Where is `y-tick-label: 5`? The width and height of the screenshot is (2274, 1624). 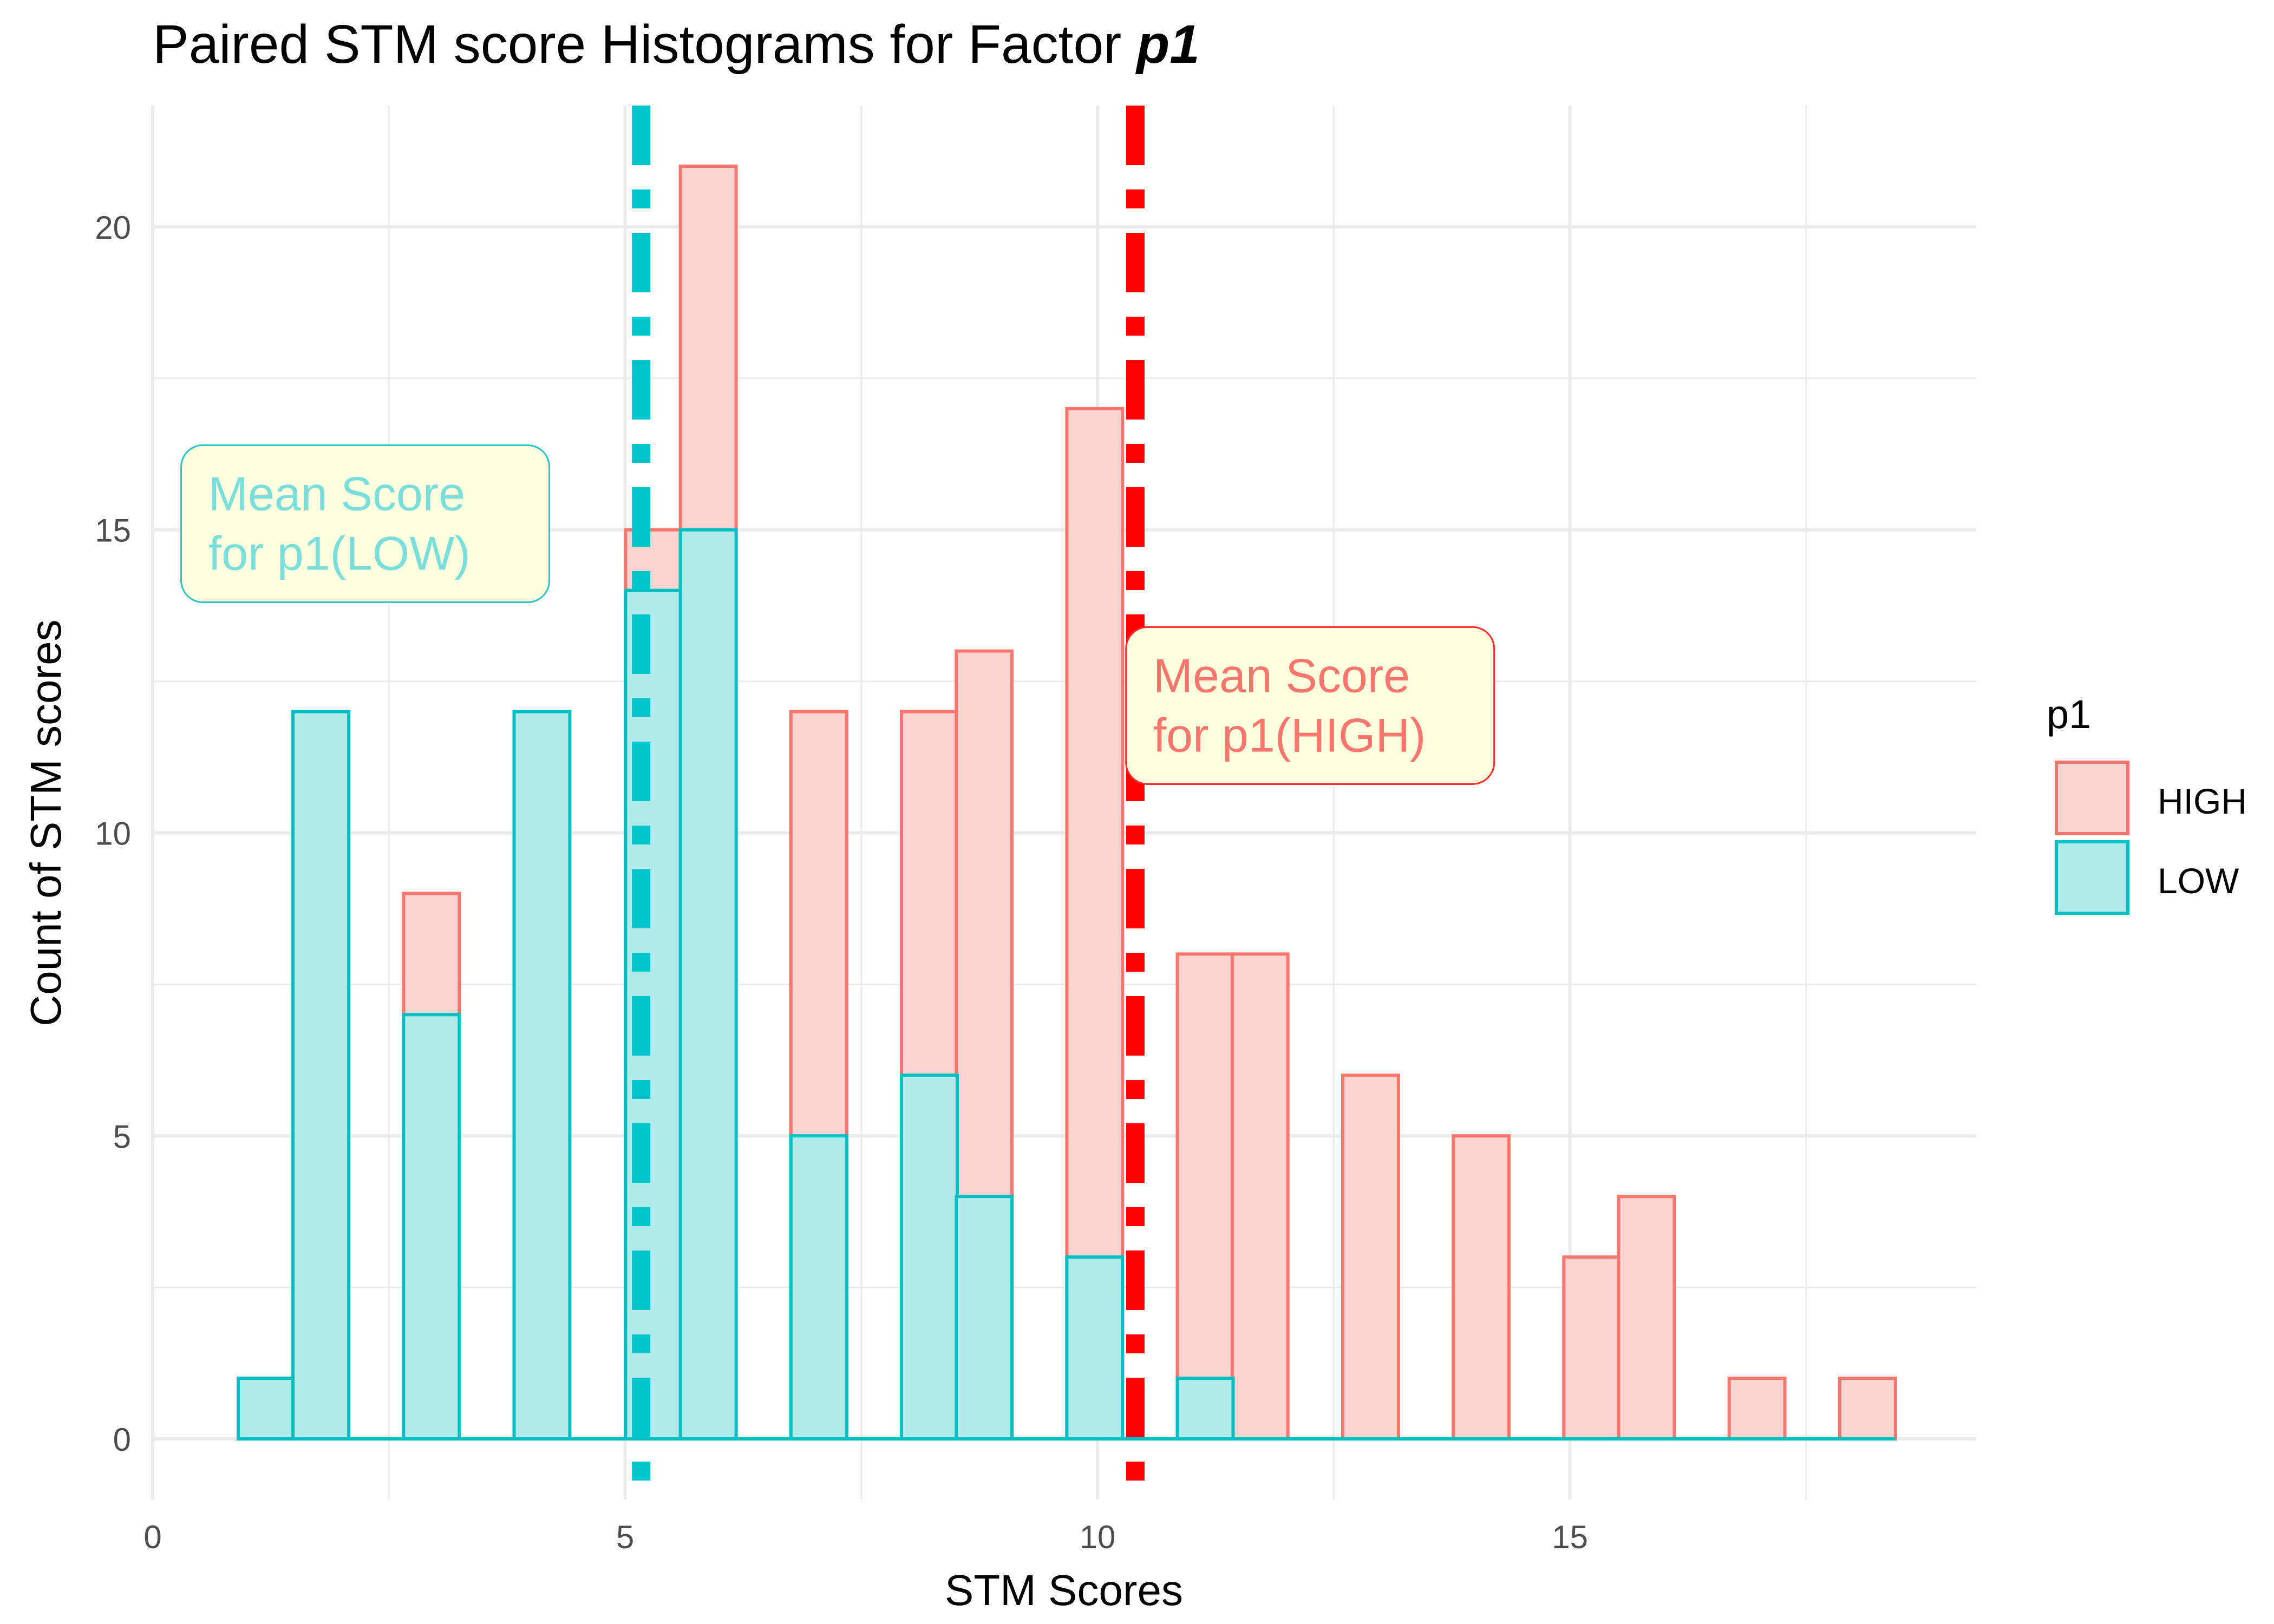
y-tick-label: 5 is located at coordinates (122, 1136).